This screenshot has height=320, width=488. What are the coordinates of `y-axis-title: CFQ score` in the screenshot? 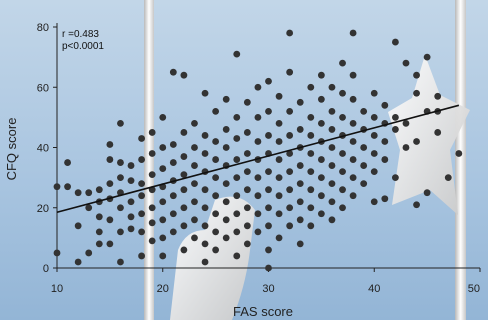 It's located at (11, 149).